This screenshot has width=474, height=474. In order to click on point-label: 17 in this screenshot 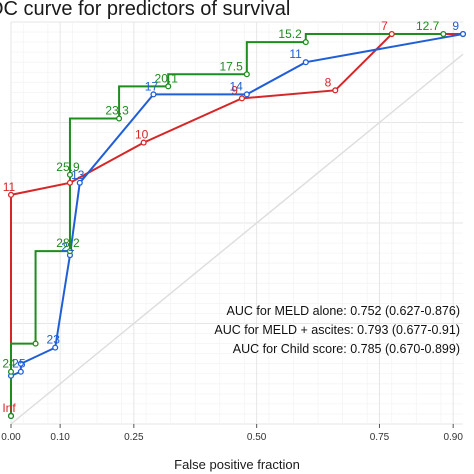, I will do `click(152, 86)`.